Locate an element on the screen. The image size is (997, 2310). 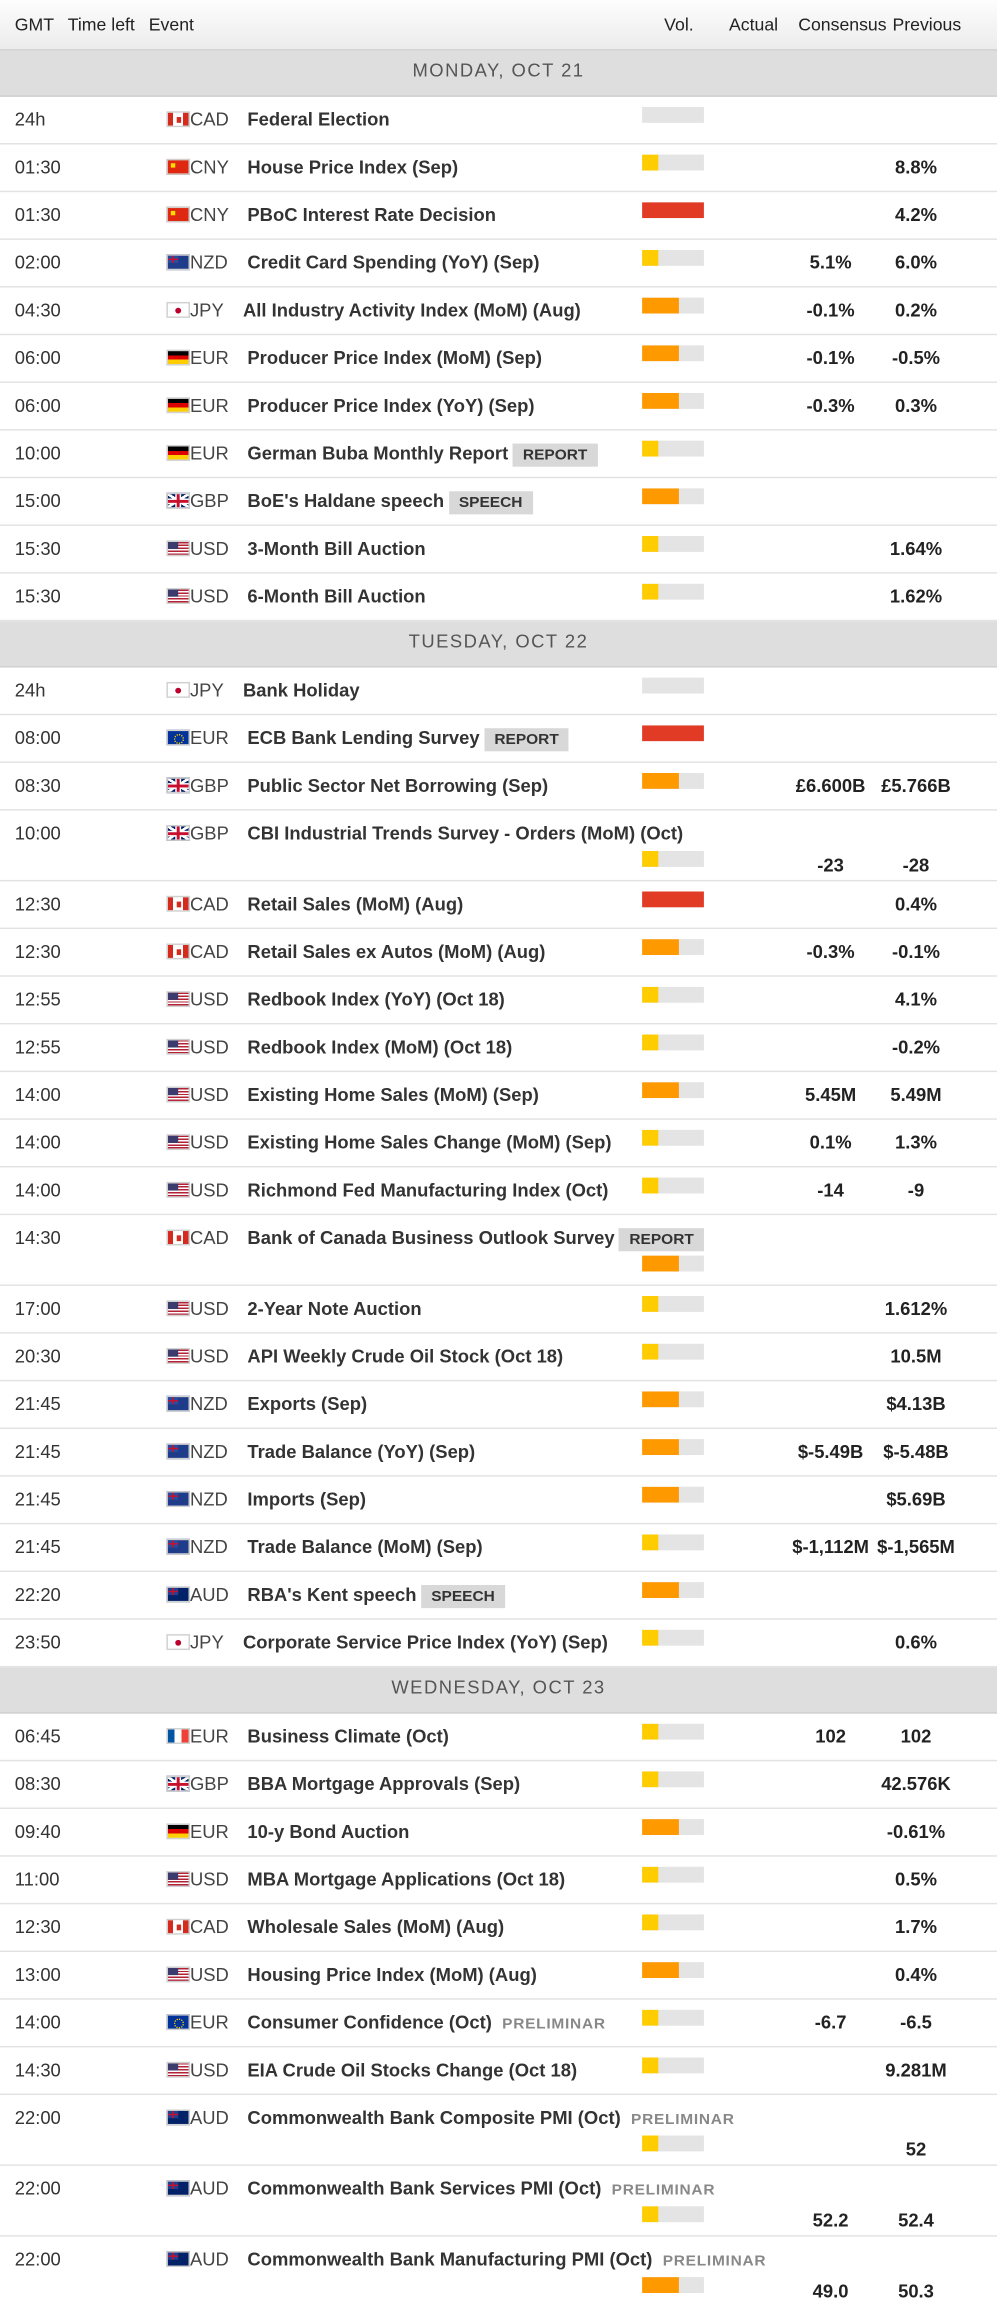
event-name: EIA Crude Oil Stocks Change (Oct 18) is located at coordinates (412, 2070).